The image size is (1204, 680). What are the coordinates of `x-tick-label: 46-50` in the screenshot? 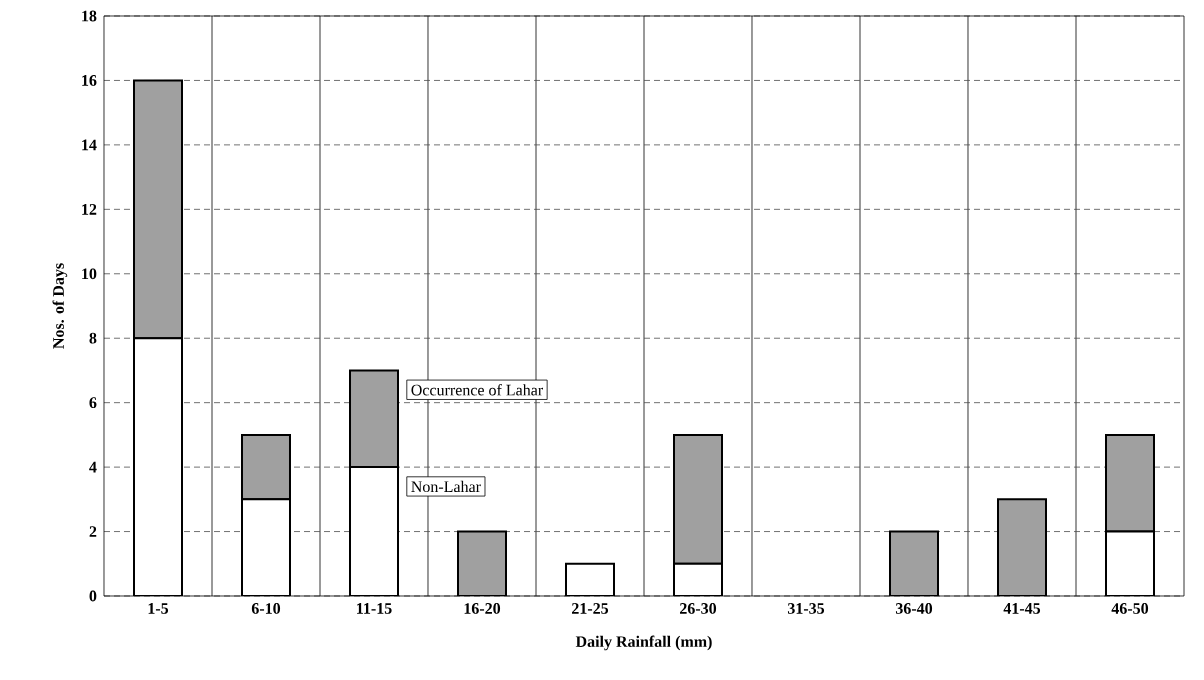 It's located at (1130, 608).